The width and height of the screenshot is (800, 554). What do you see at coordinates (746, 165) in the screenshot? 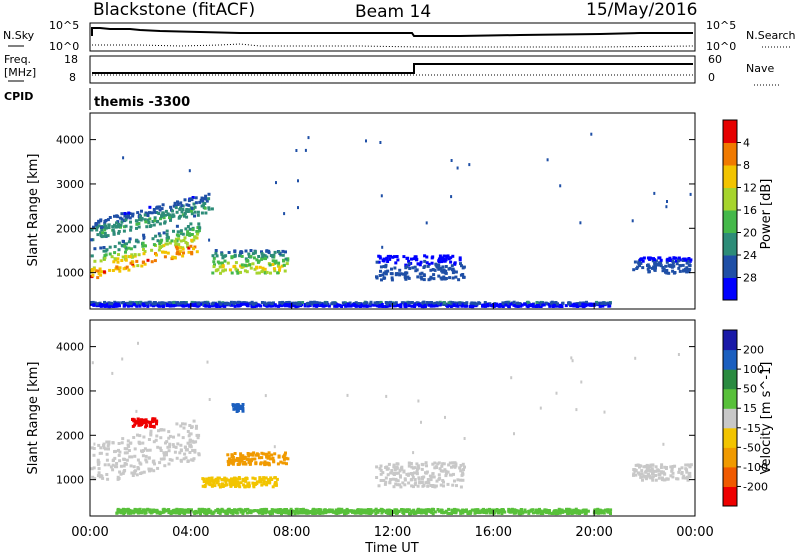
I see `colorbar-tick-label: 8` at bounding box center [746, 165].